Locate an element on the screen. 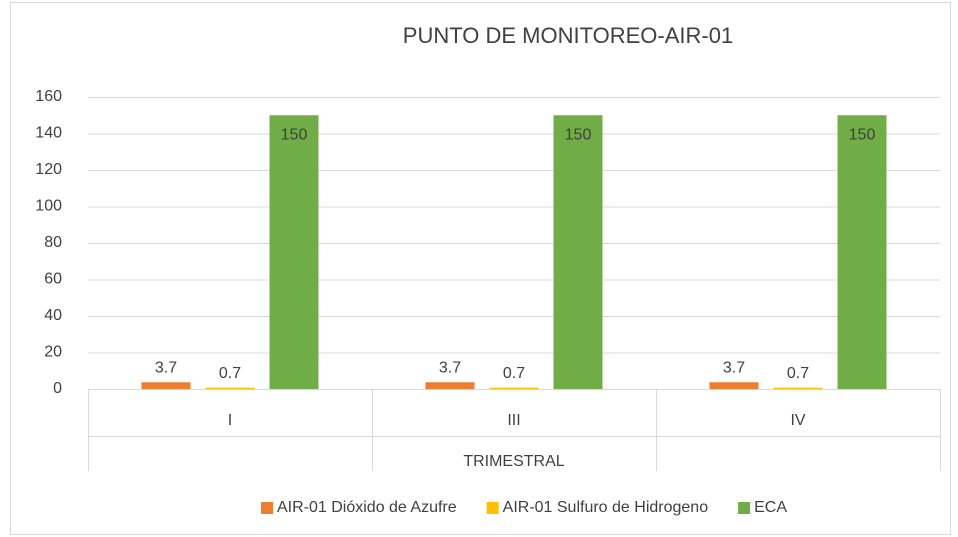 The width and height of the screenshot is (958, 537). legend-label: AIR-01 Sulfuro de Hidrogeno is located at coordinates (606, 507).